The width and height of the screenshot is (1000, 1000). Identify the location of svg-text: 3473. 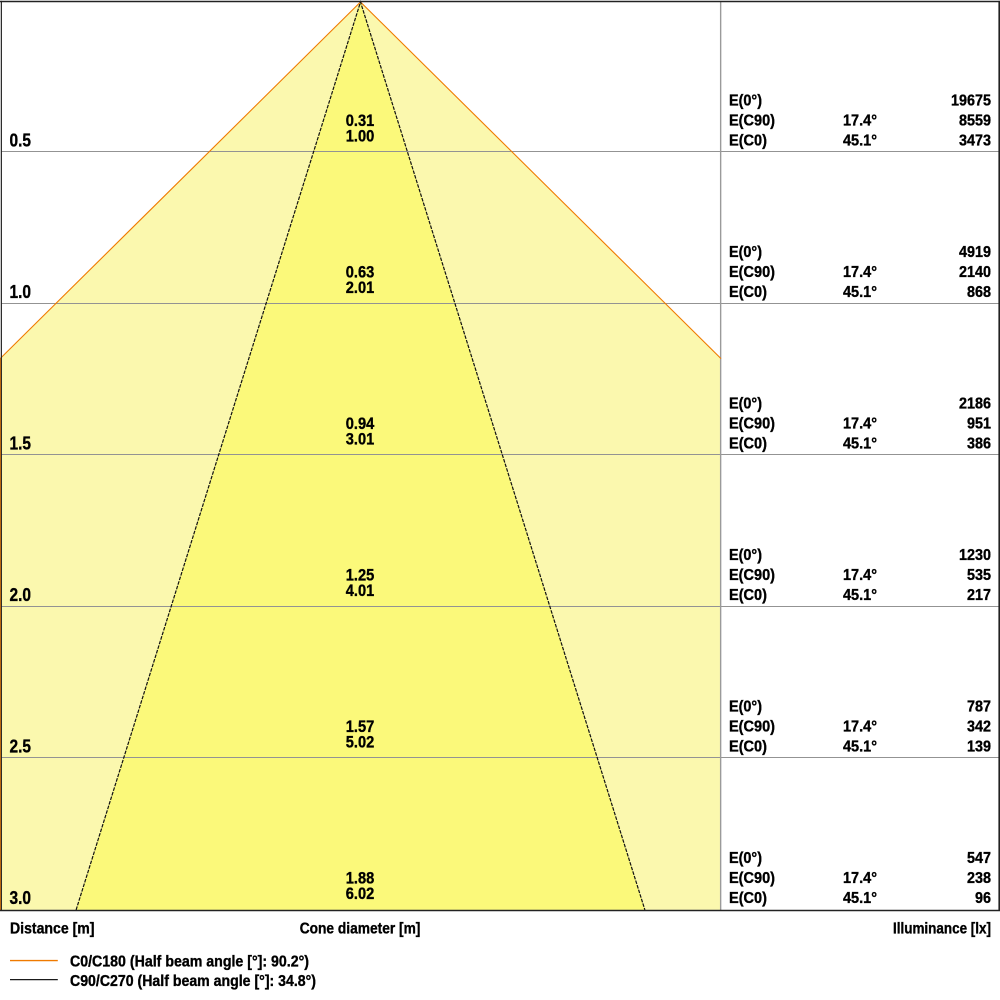
(975, 140).